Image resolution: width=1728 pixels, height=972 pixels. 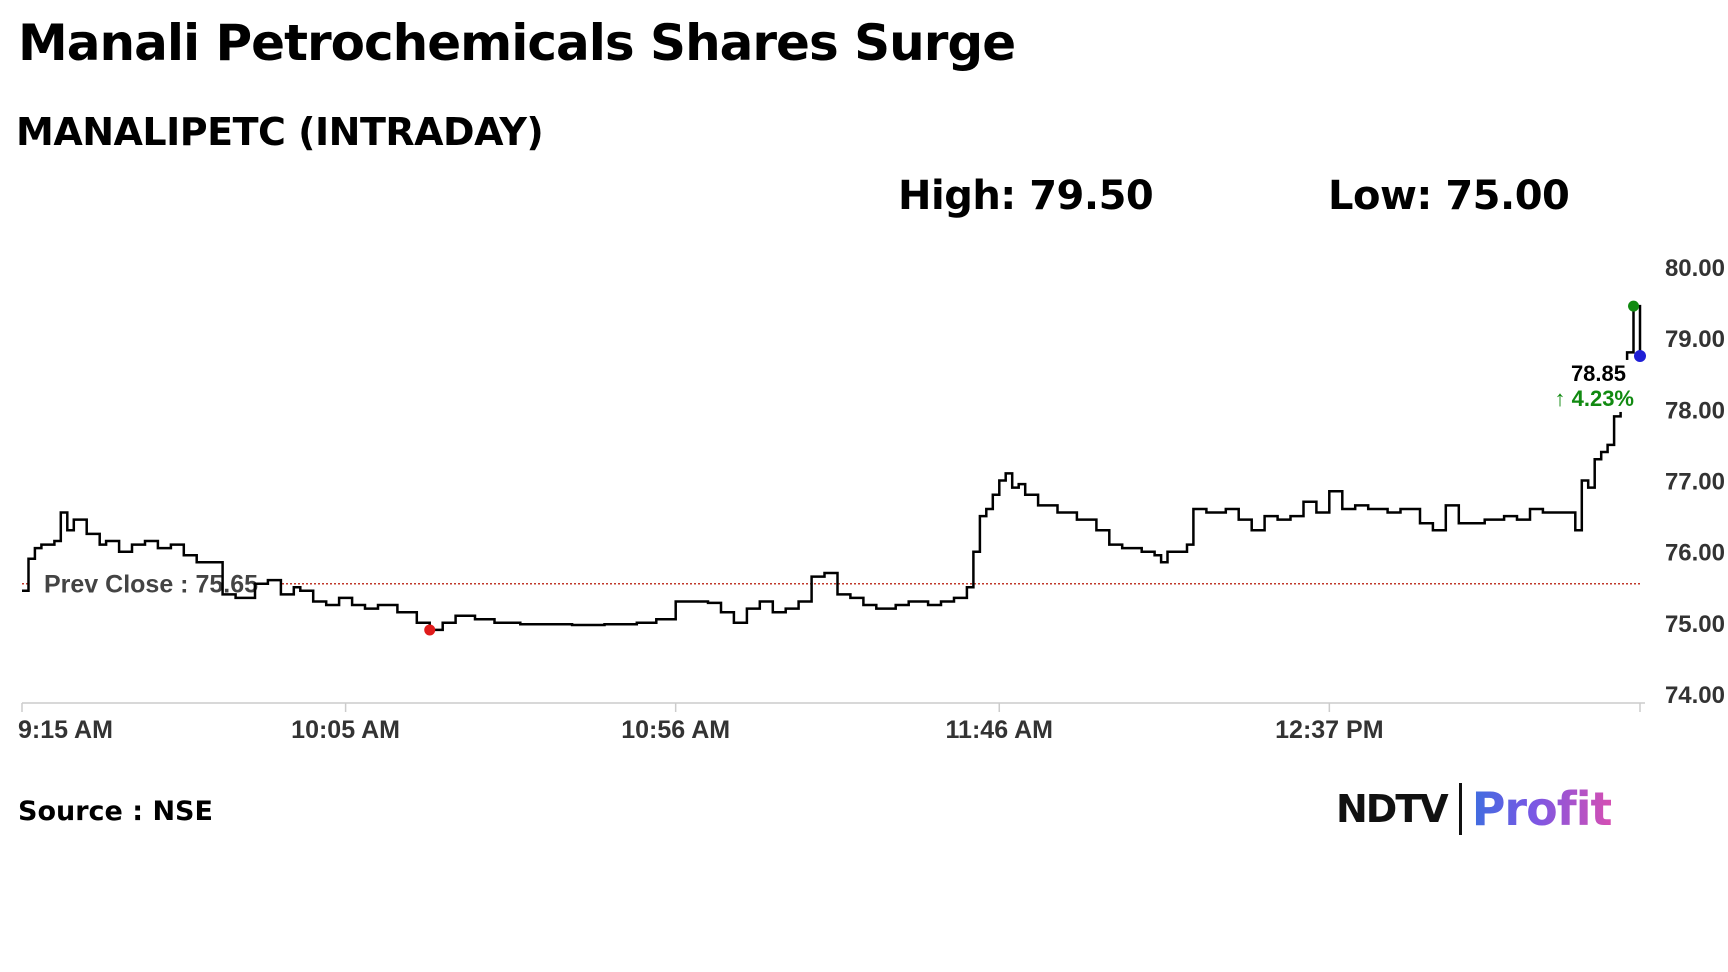 I want to click on last-price-marker, so click(x=1640, y=355).